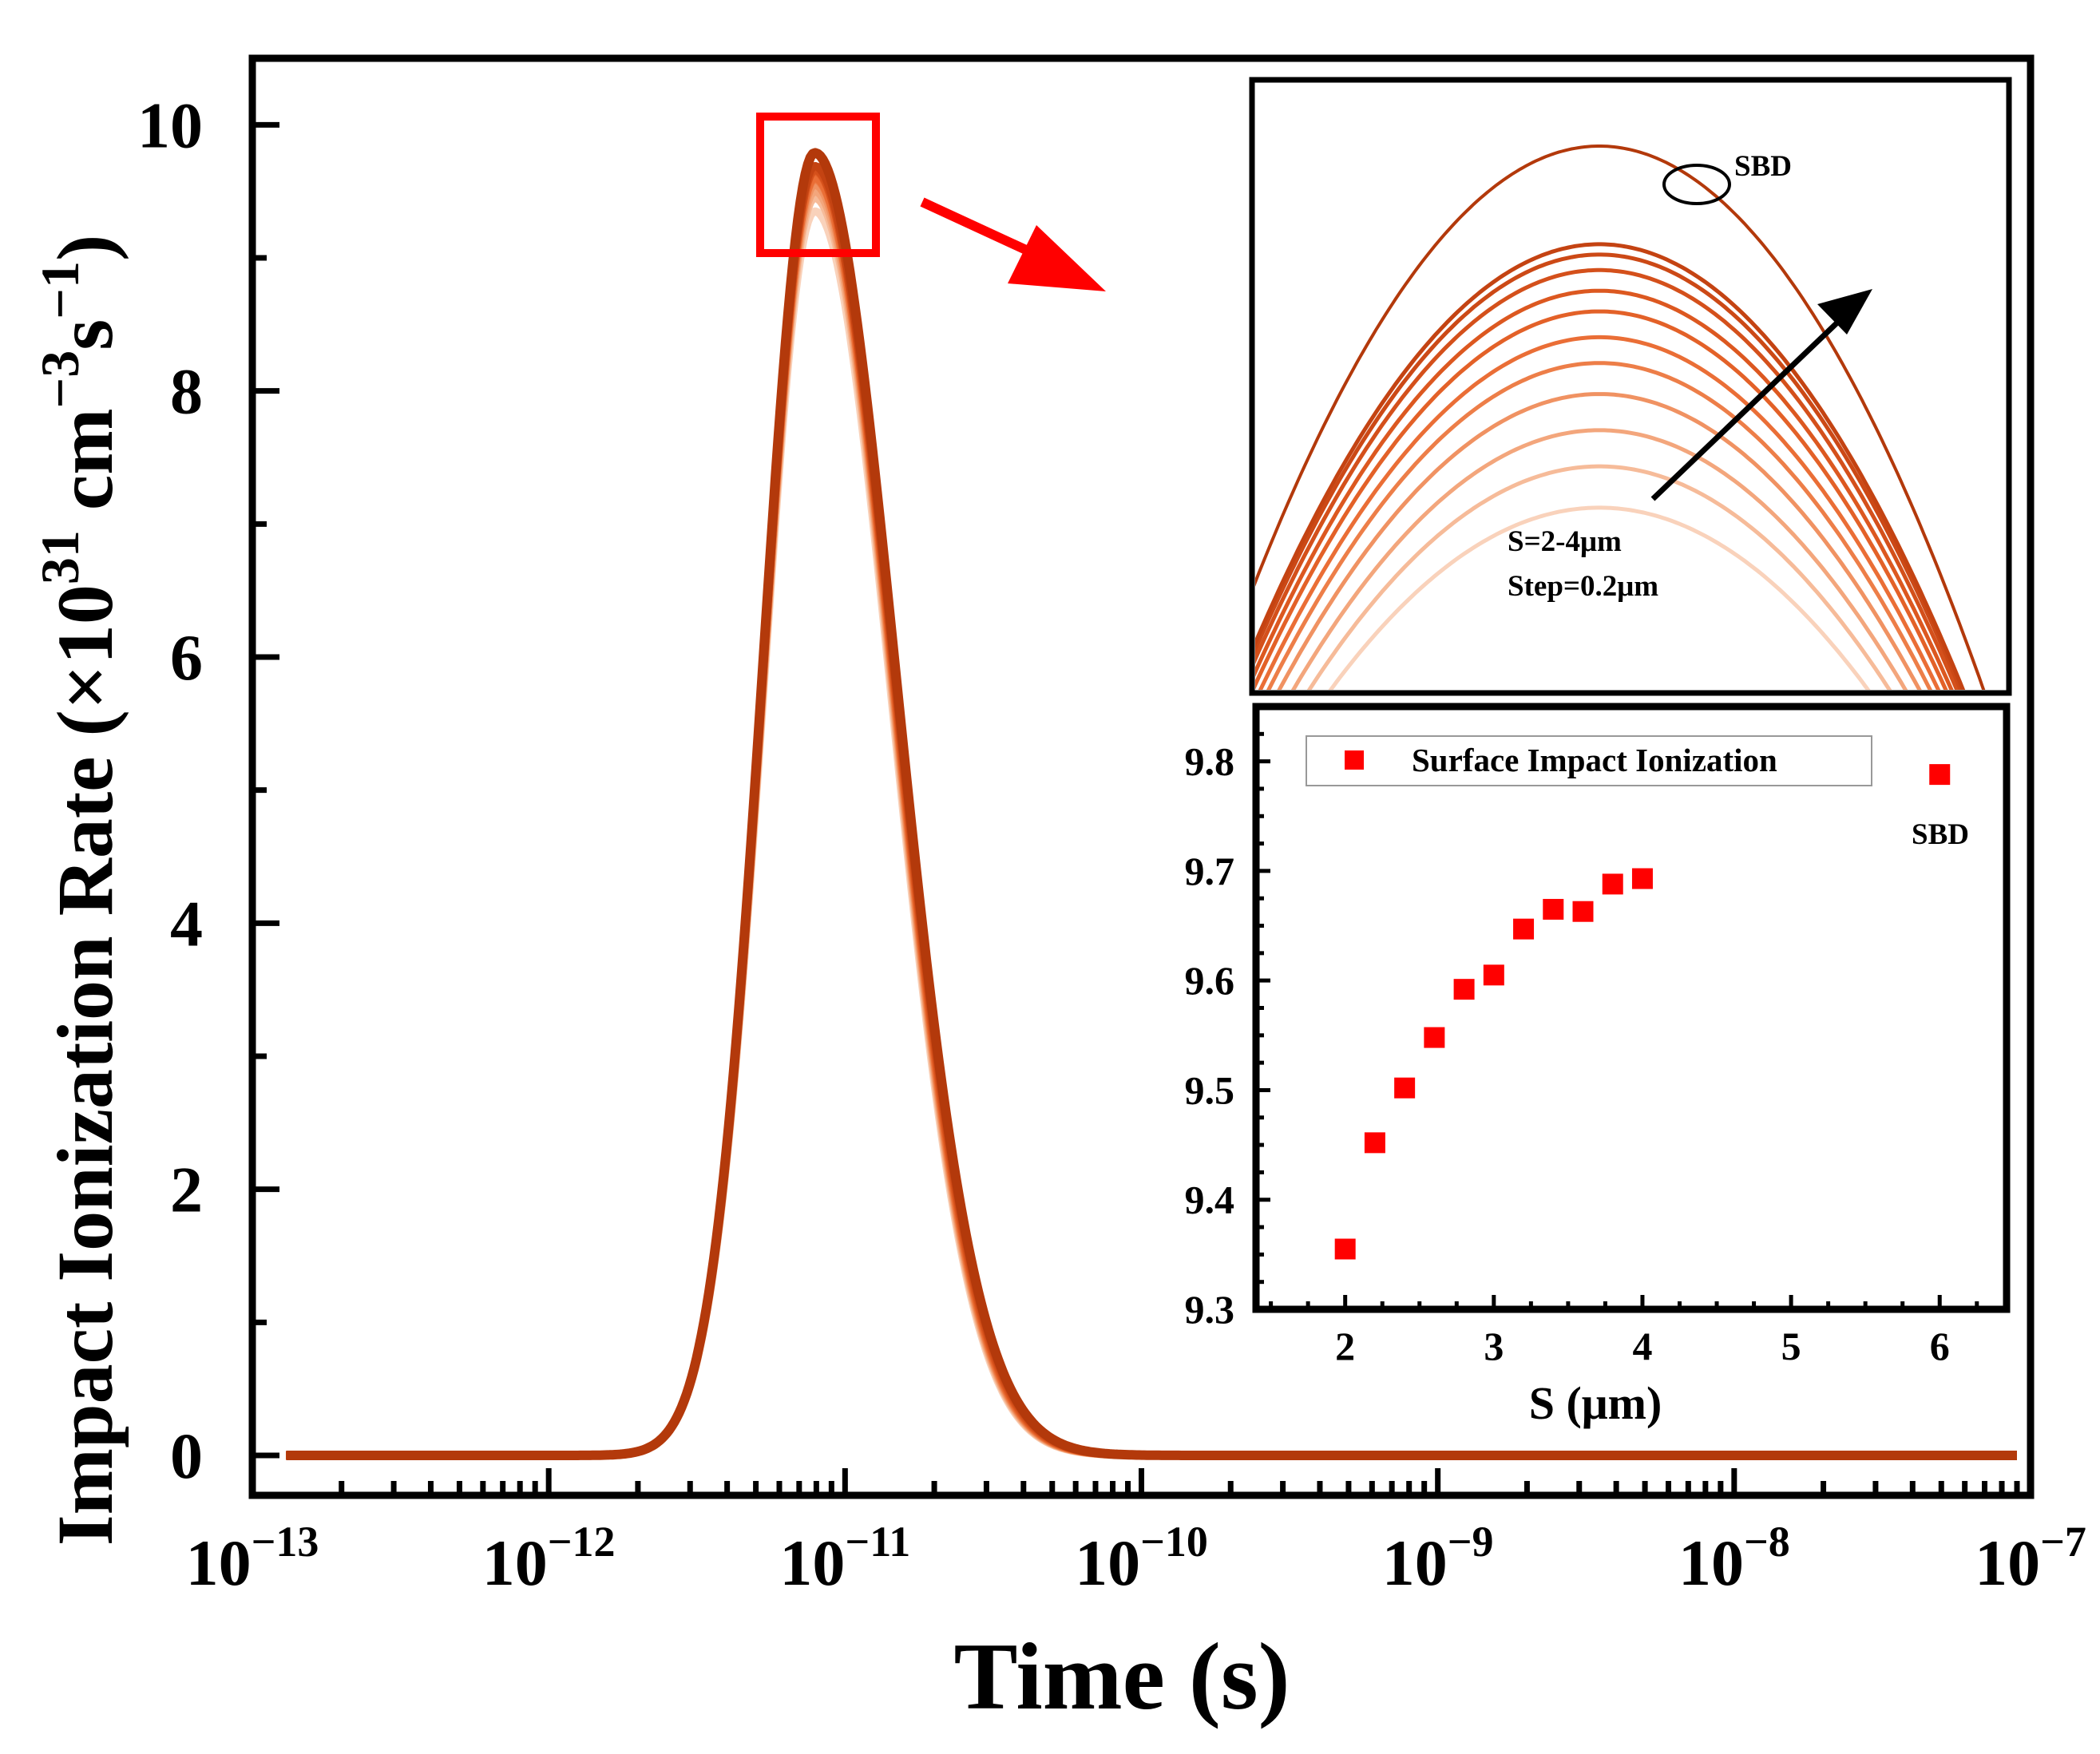  What do you see at coordinates (1767, 1542) in the screenshot?
I see `x-tick-label-exp: −8` at bounding box center [1767, 1542].